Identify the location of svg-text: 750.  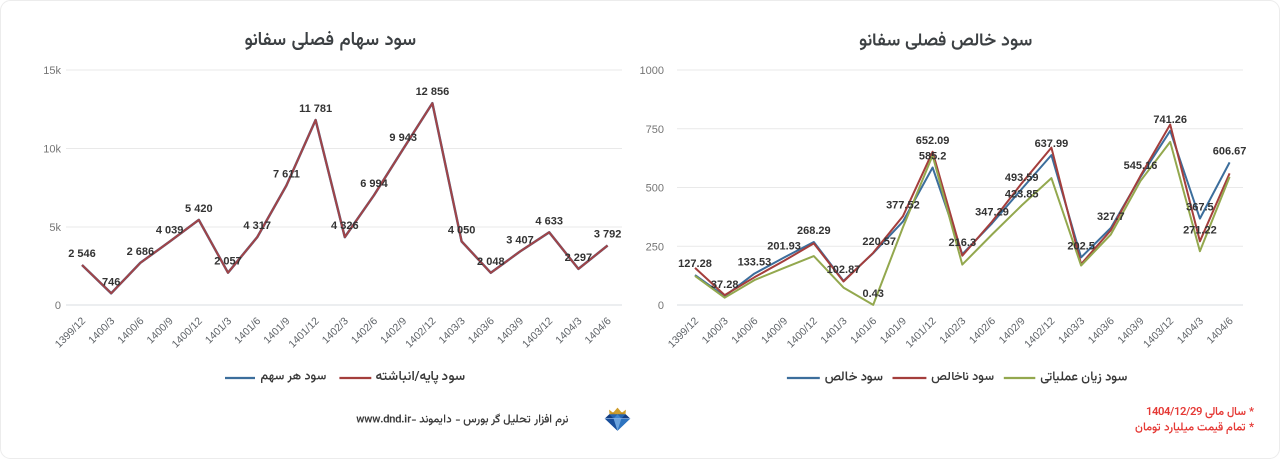
(655, 130).